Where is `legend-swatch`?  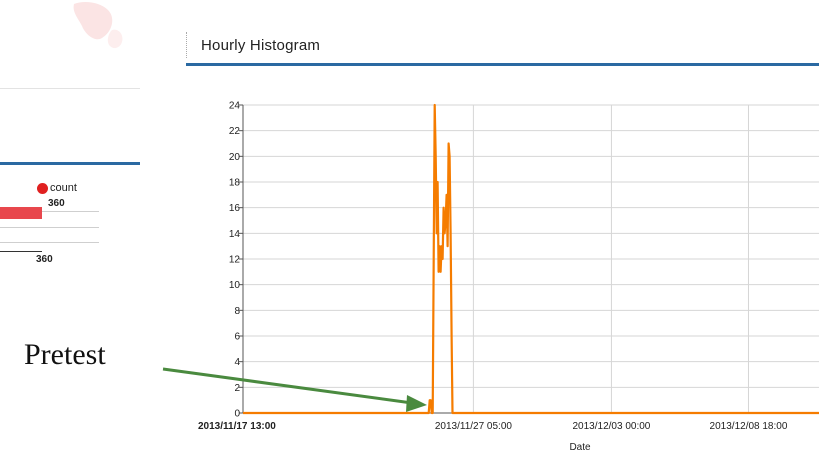 legend-swatch is located at coordinates (42, 188).